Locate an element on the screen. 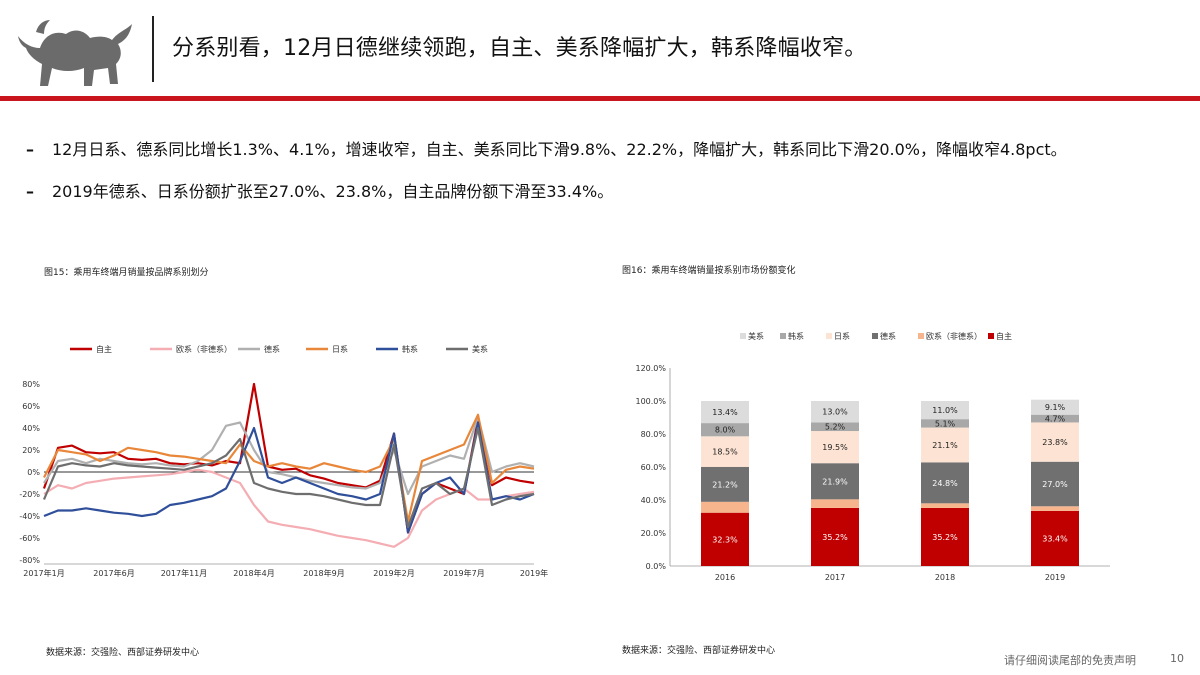  data-label: 8.0% is located at coordinates (725, 430).